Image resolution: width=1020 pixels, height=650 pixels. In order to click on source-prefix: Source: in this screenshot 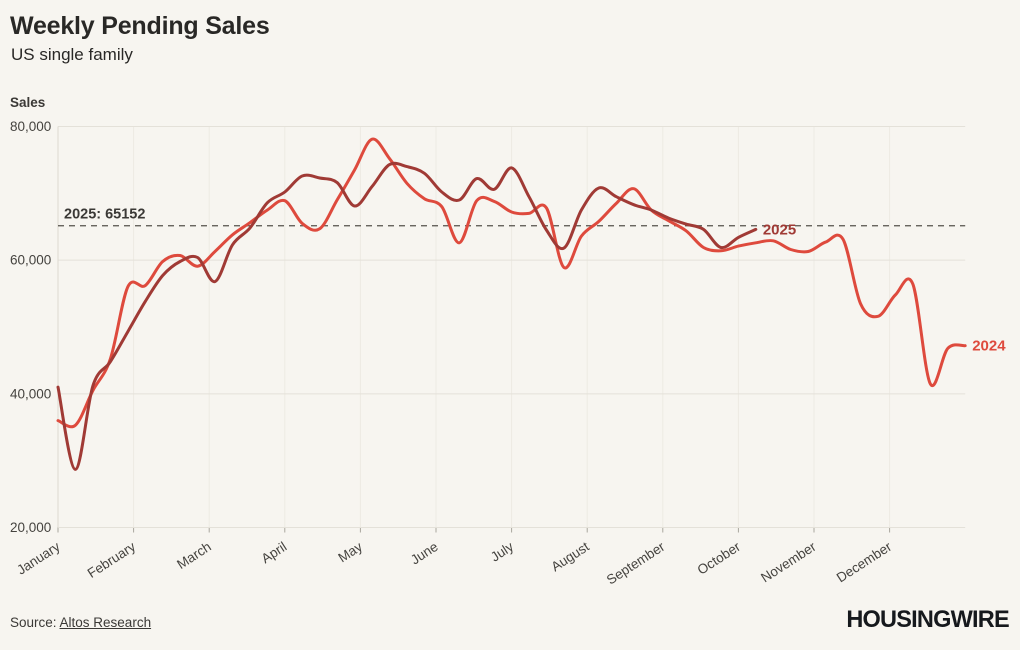, I will do `click(35, 622)`.